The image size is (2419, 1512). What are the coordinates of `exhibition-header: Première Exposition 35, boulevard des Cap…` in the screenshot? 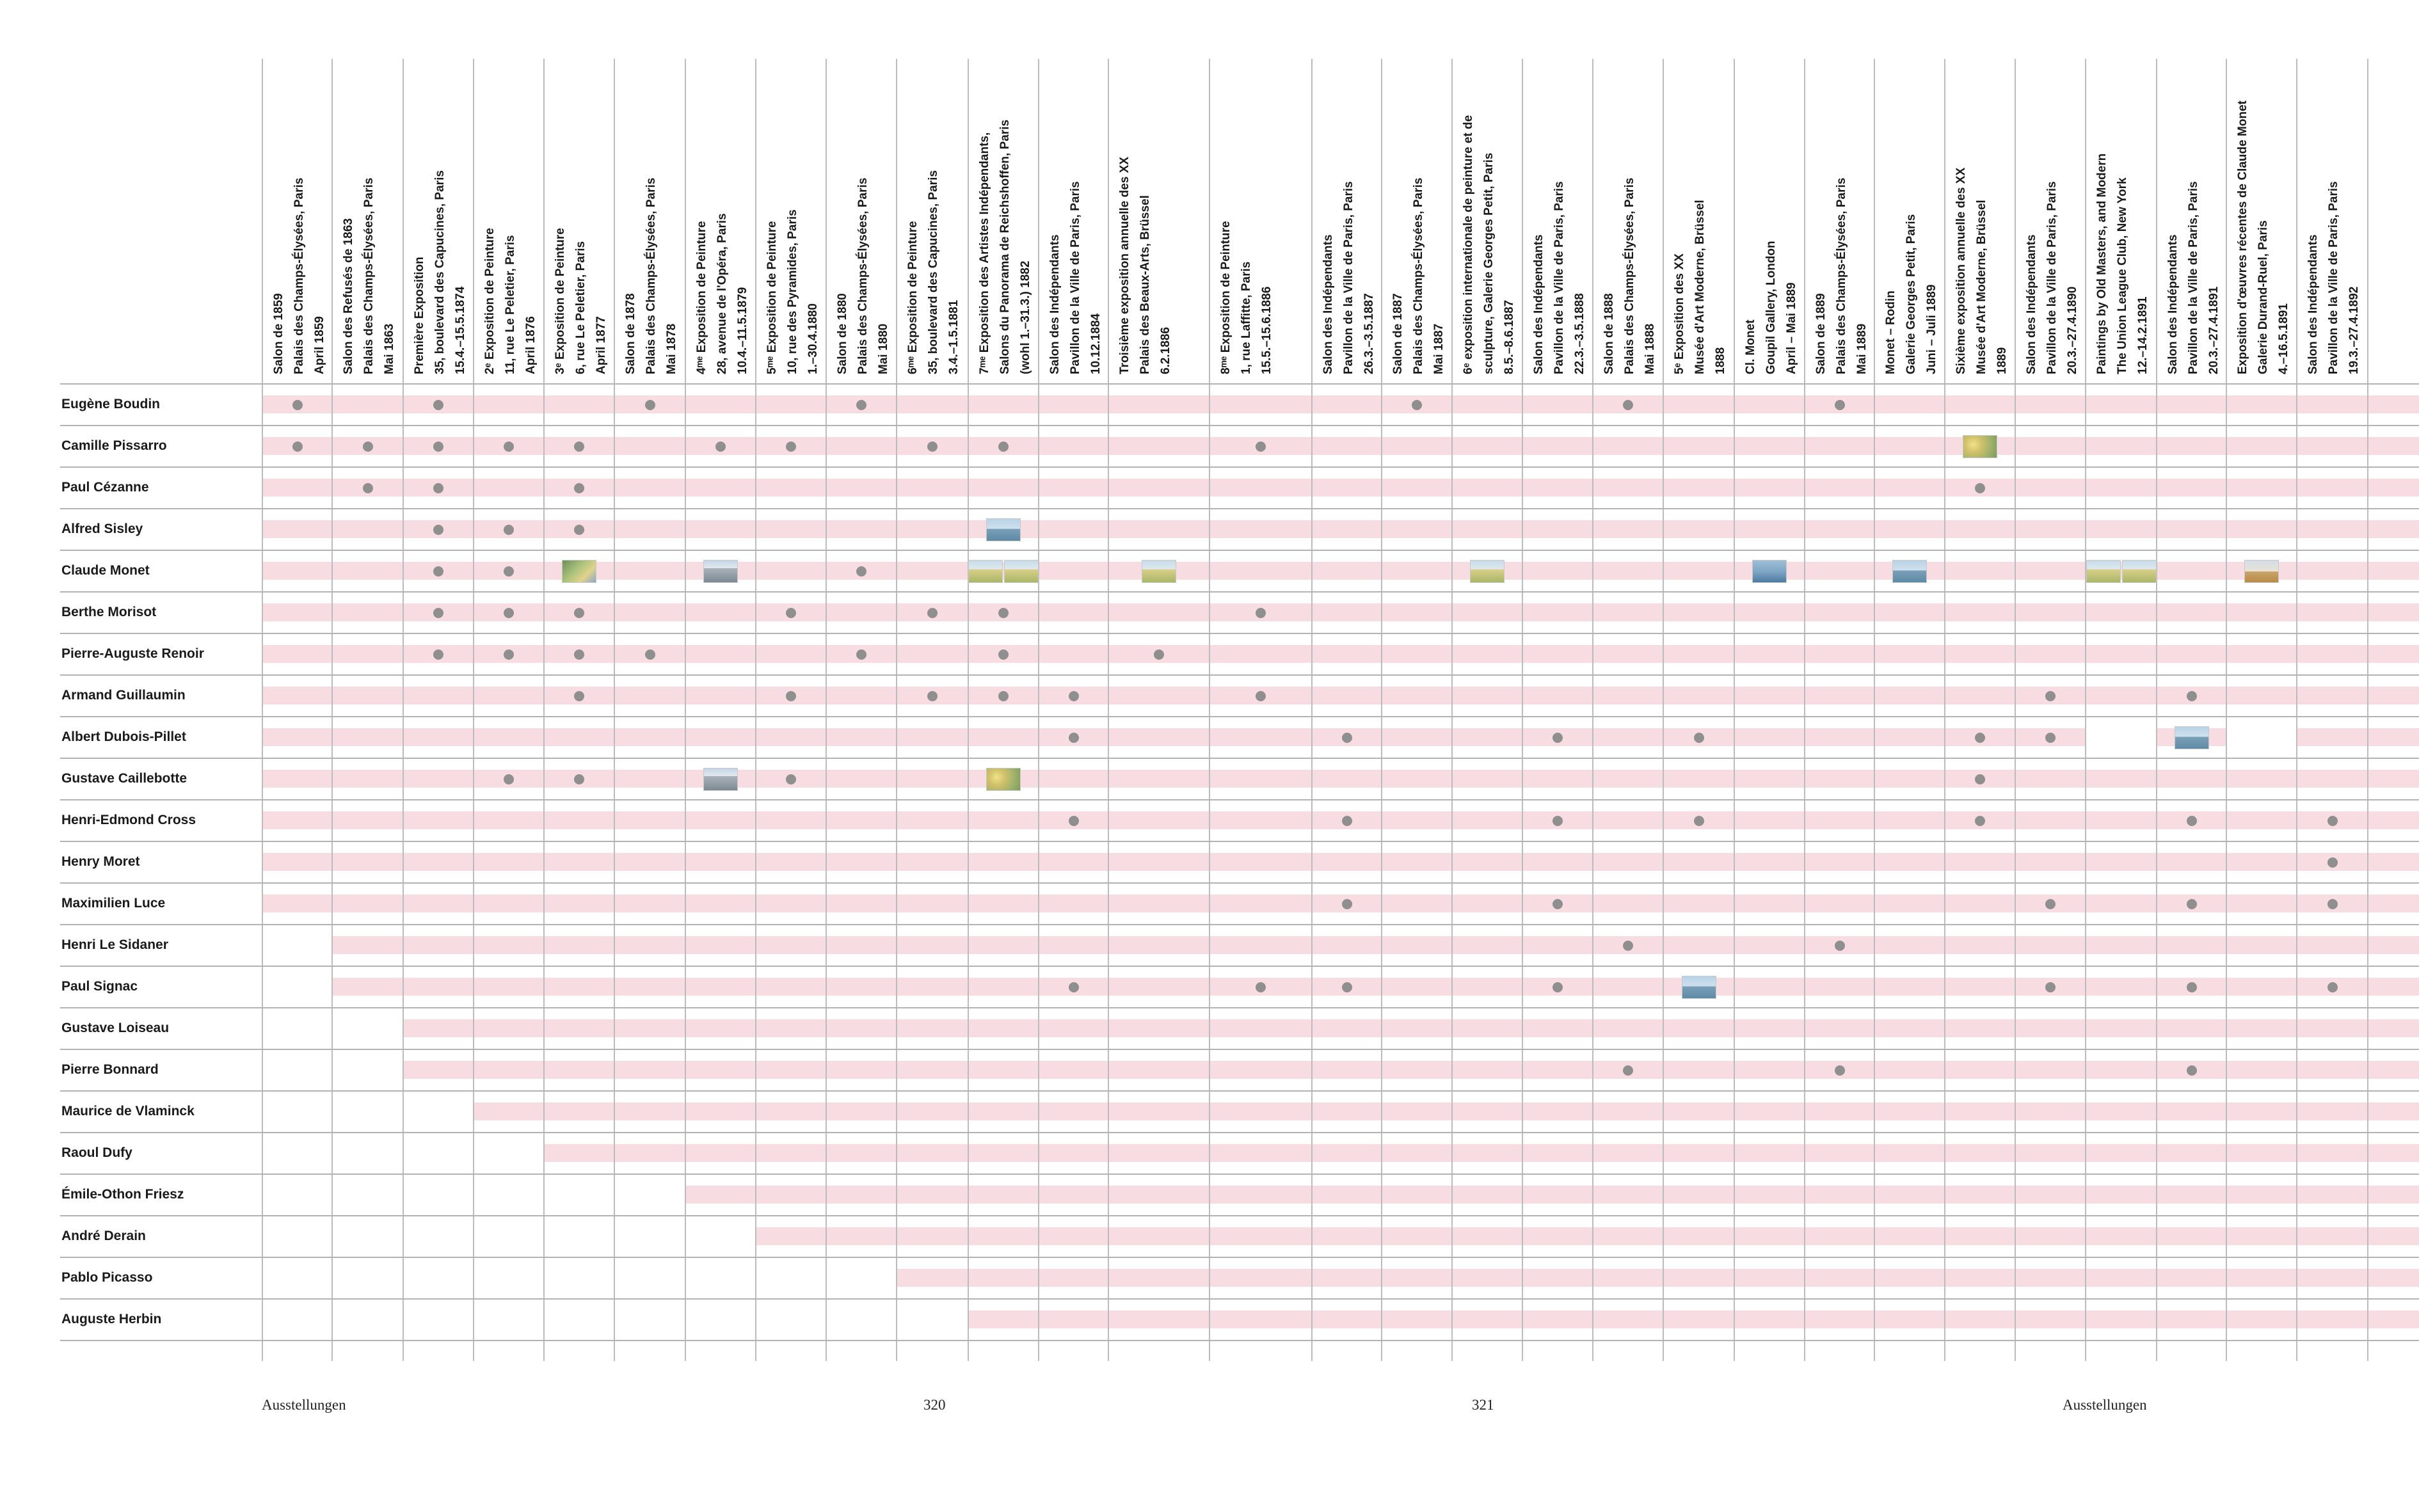 It's located at (440, 272).